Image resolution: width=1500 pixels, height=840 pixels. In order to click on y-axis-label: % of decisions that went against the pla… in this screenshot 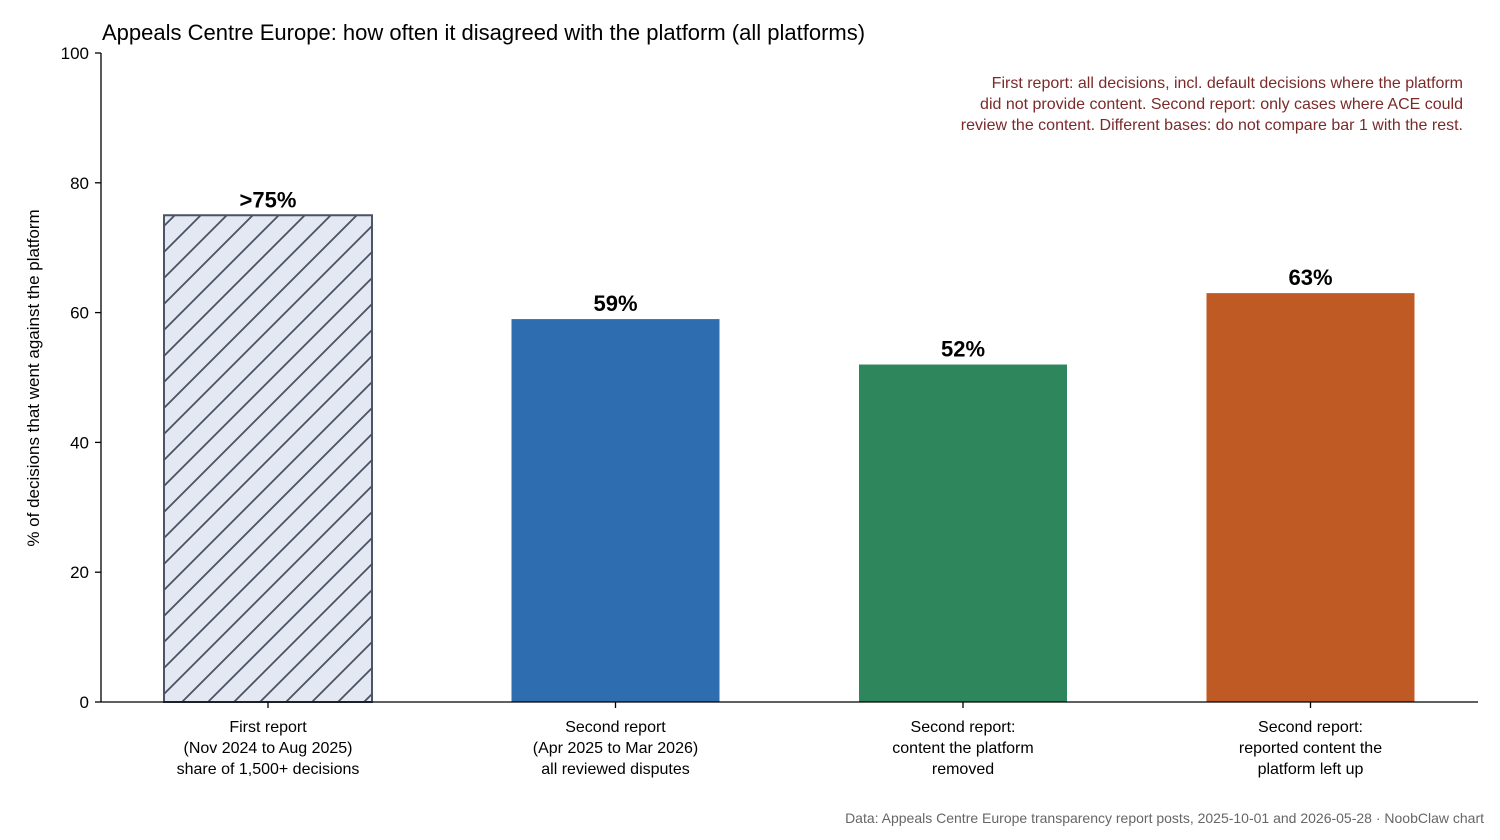, I will do `click(33, 377)`.